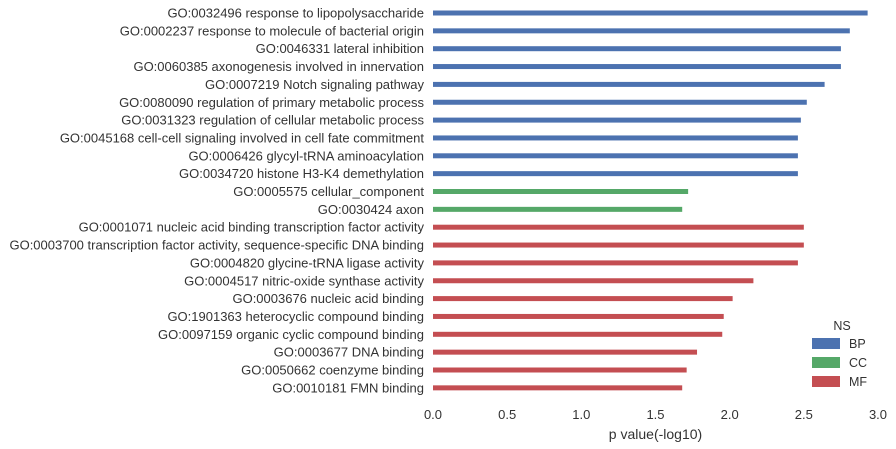  What do you see at coordinates (301, 173) in the screenshot?
I see `category-label: GO:0034720 histone H3-K4 demethylation` at bounding box center [301, 173].